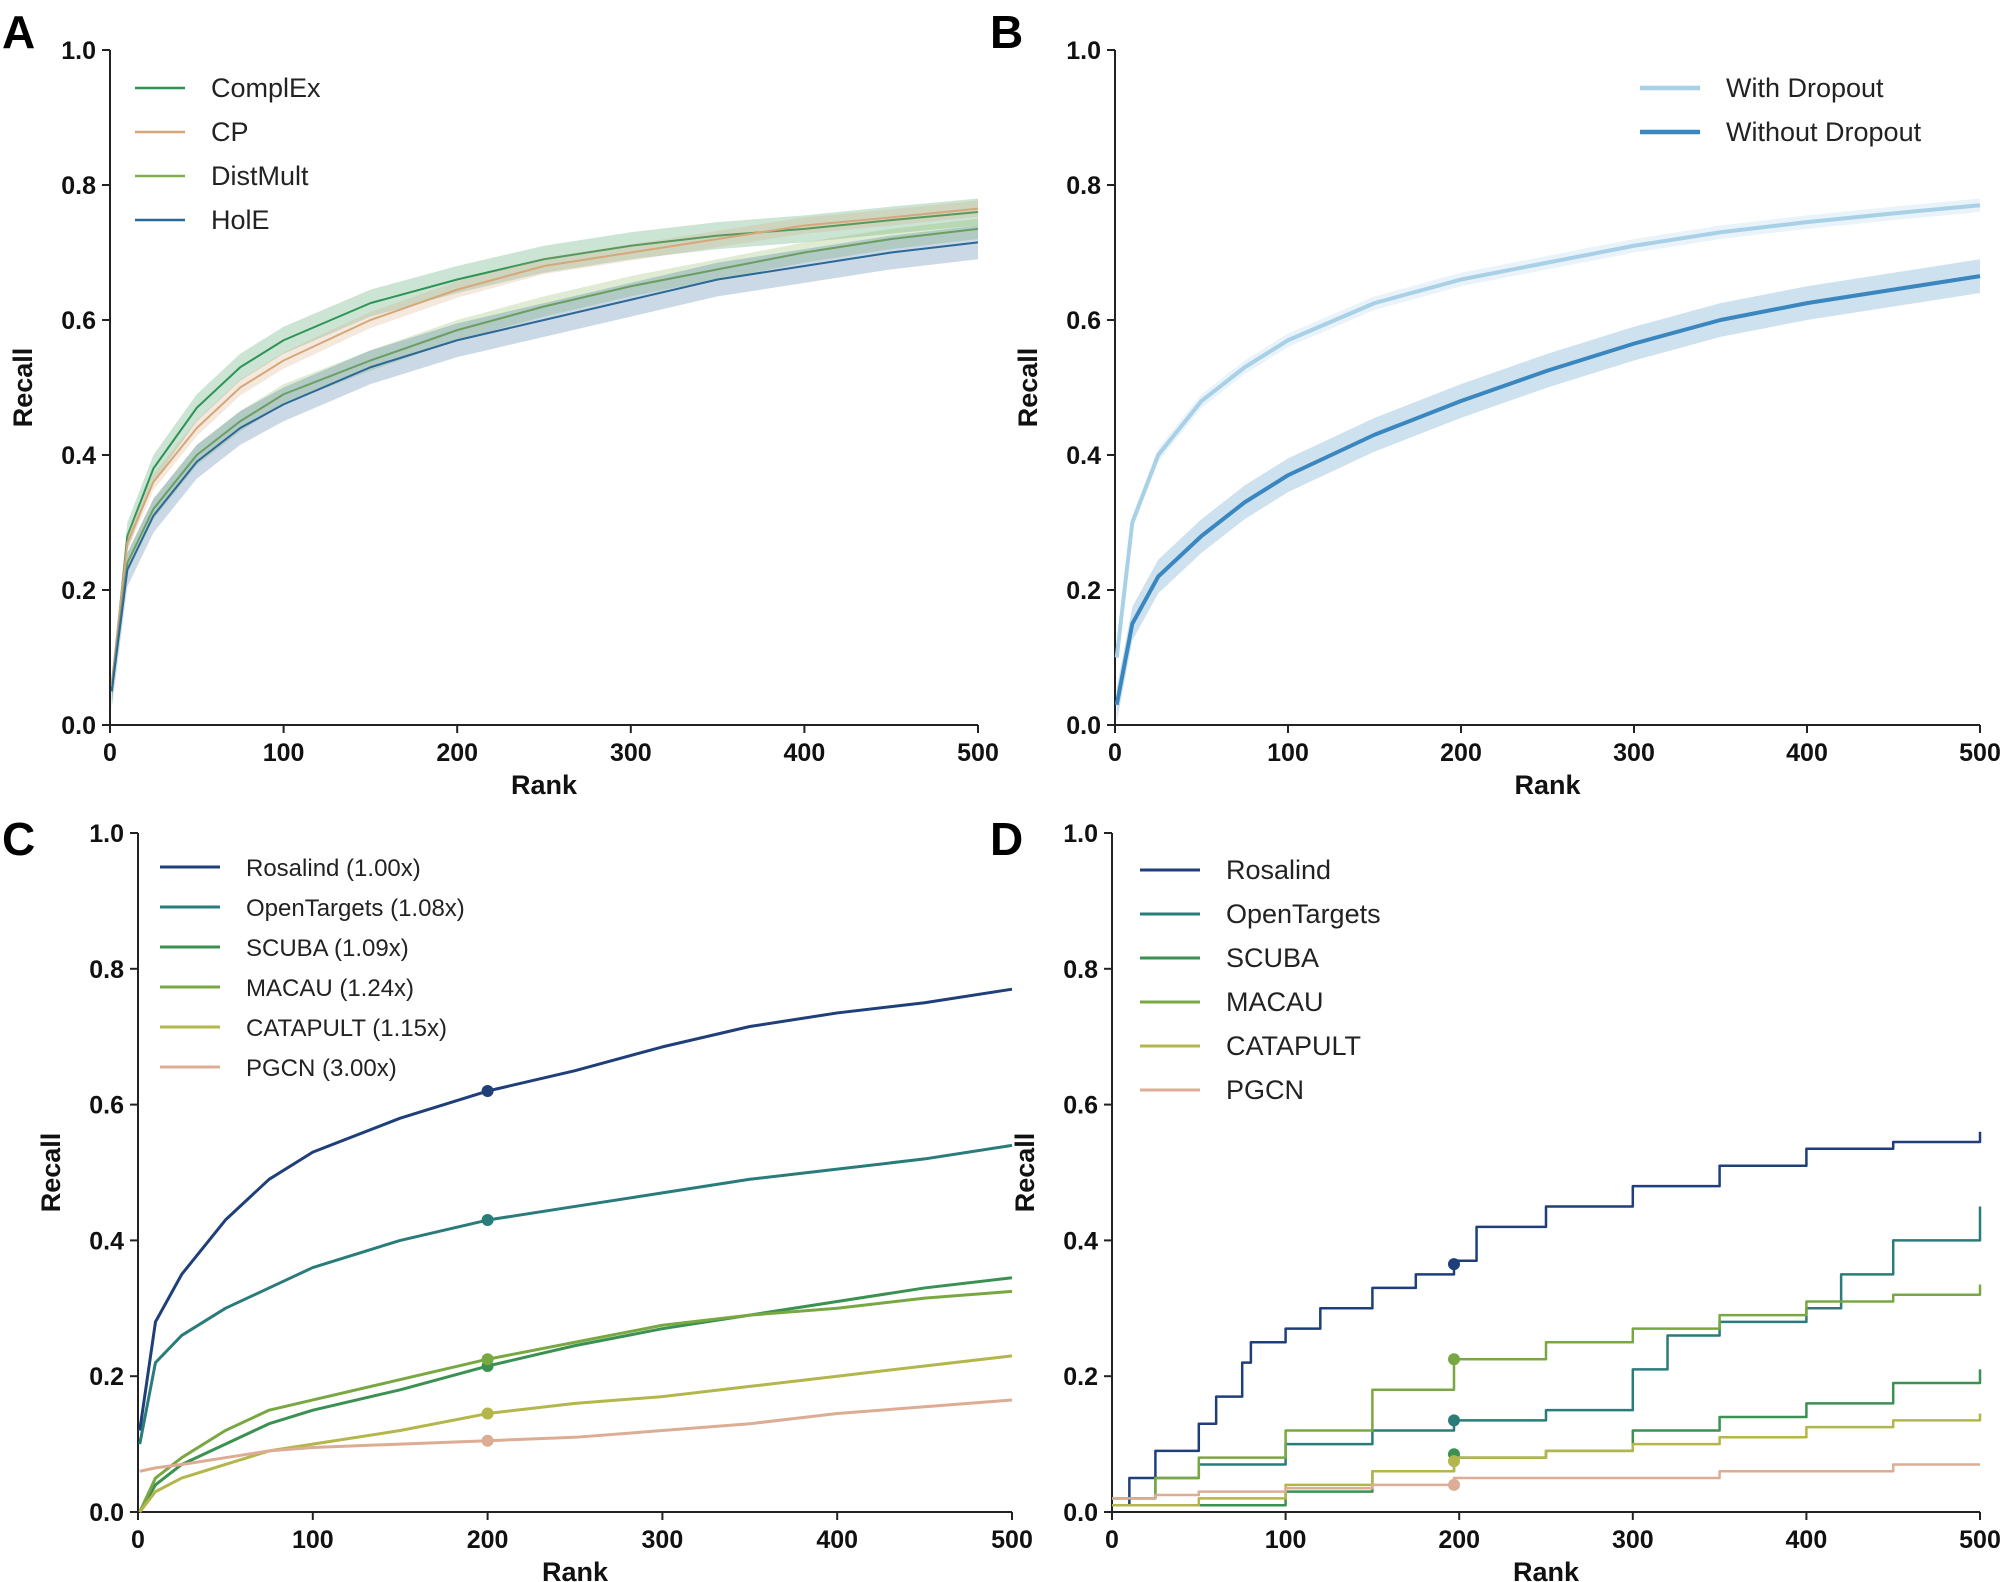 The image size is (2006, 1582). I want to click on series-marker-rosalind, so click(1453, 1264).